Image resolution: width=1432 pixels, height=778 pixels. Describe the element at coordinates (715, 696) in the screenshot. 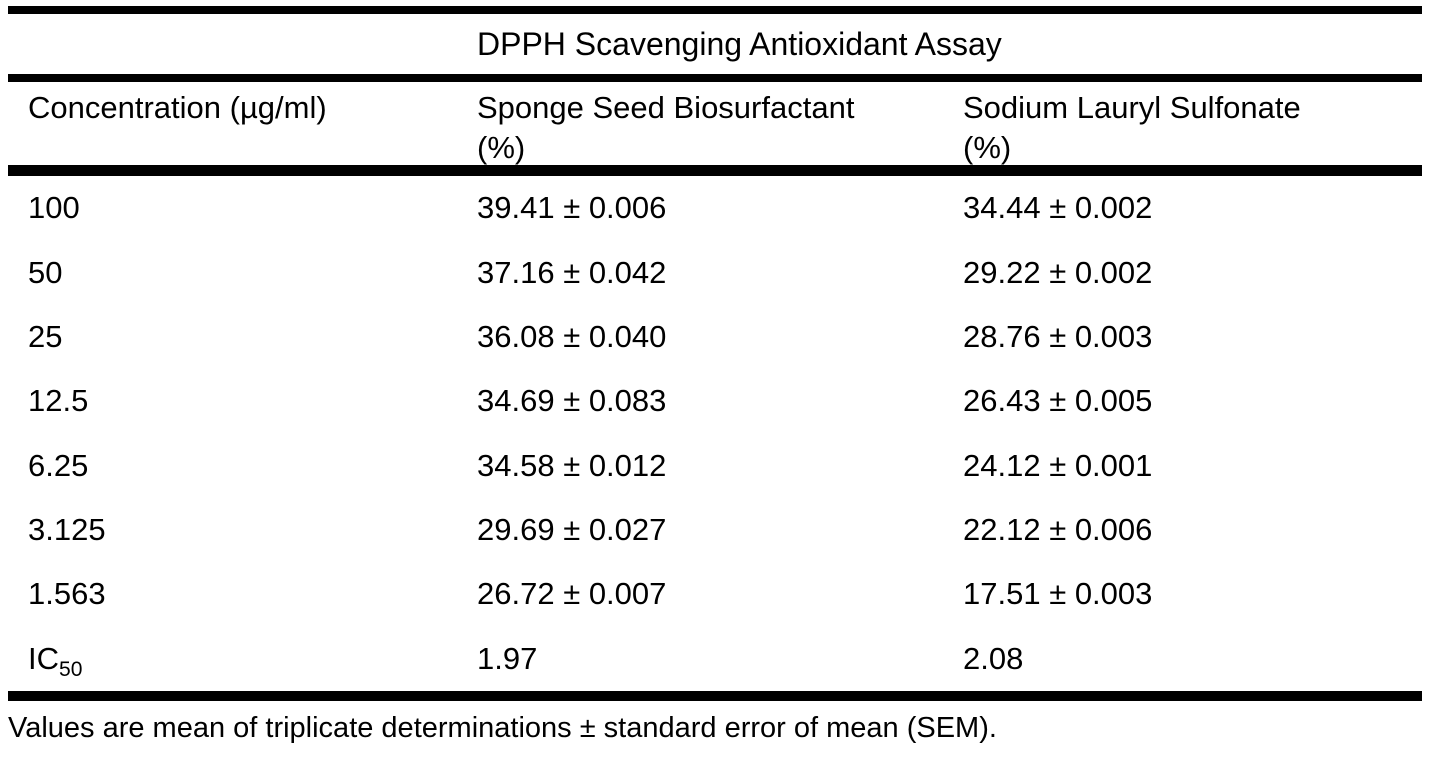

I see `table-bottom-rule` at that location.